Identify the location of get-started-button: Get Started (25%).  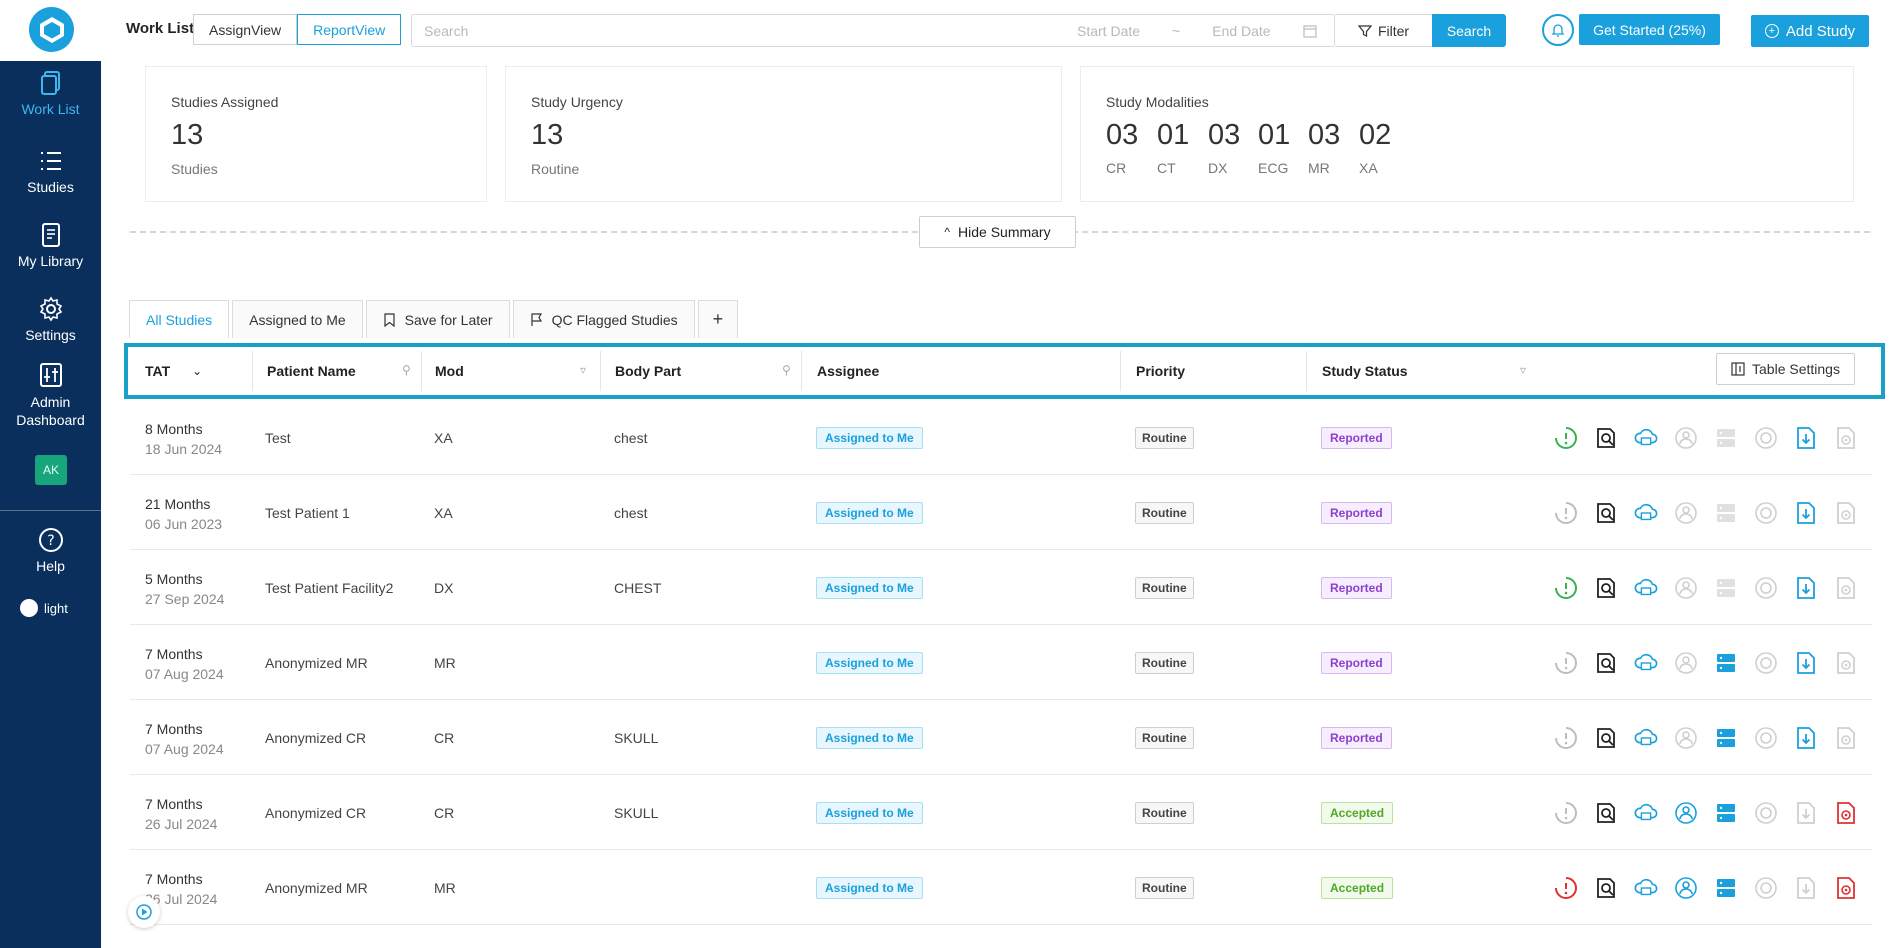
(1649, 29).